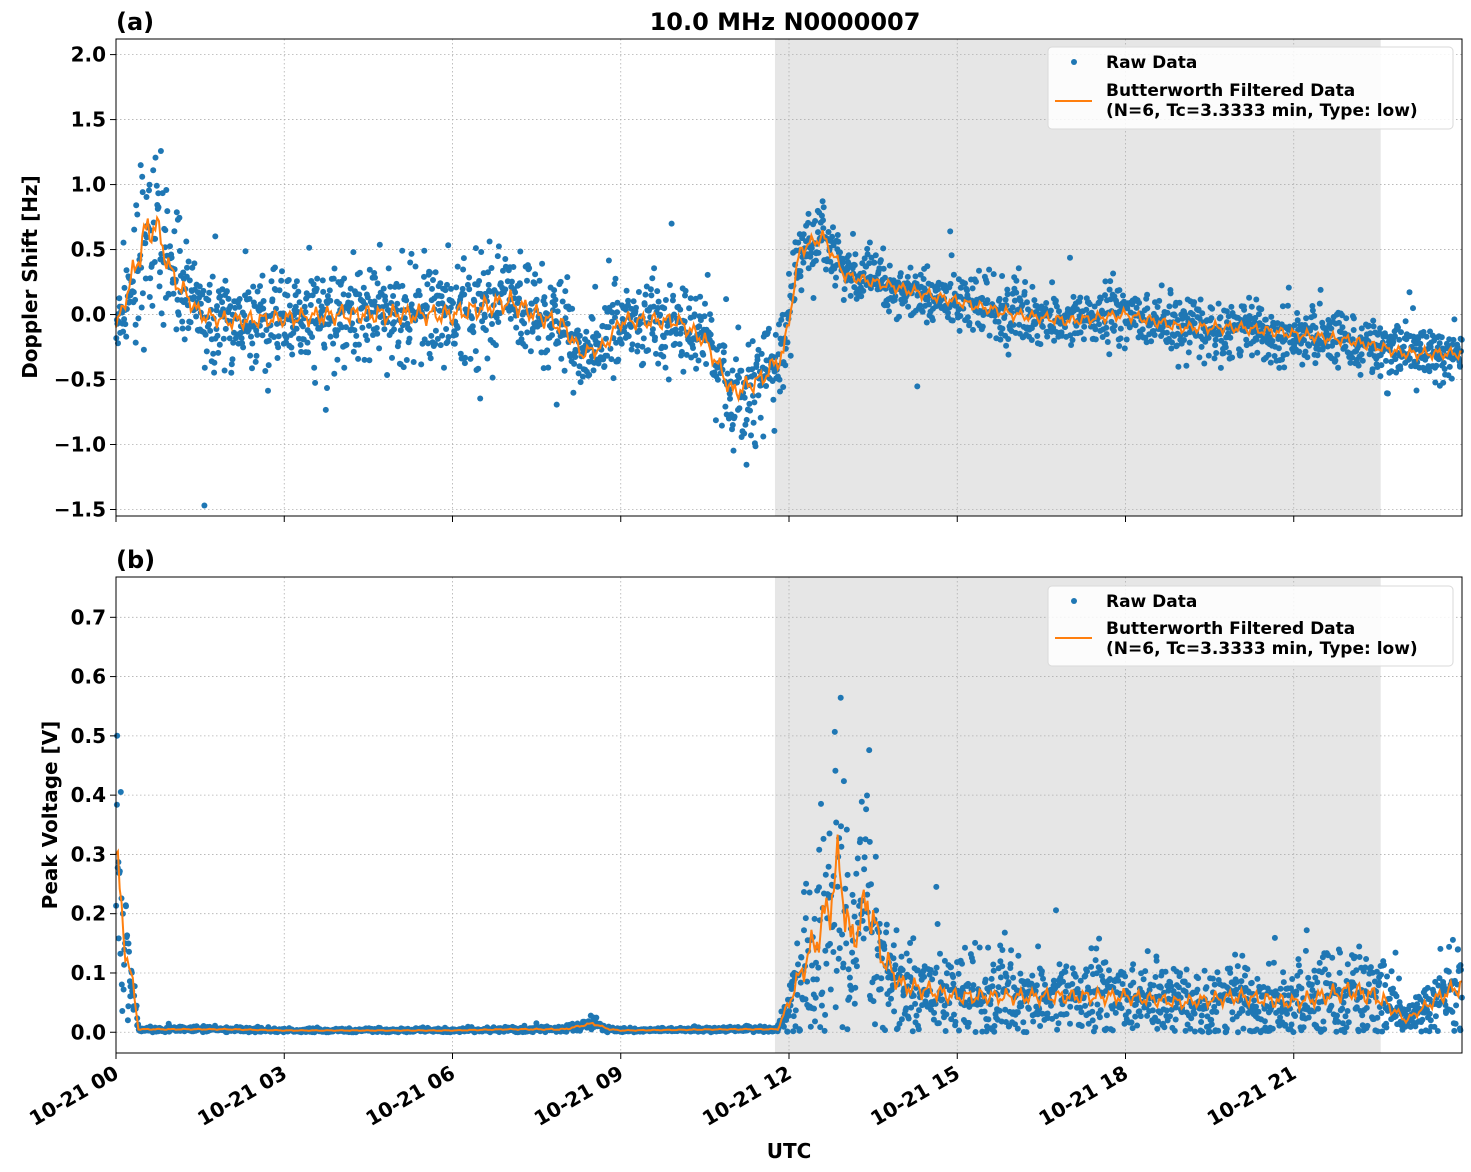  I want to click on y-tick-label: −1.0, so click(80, 445).